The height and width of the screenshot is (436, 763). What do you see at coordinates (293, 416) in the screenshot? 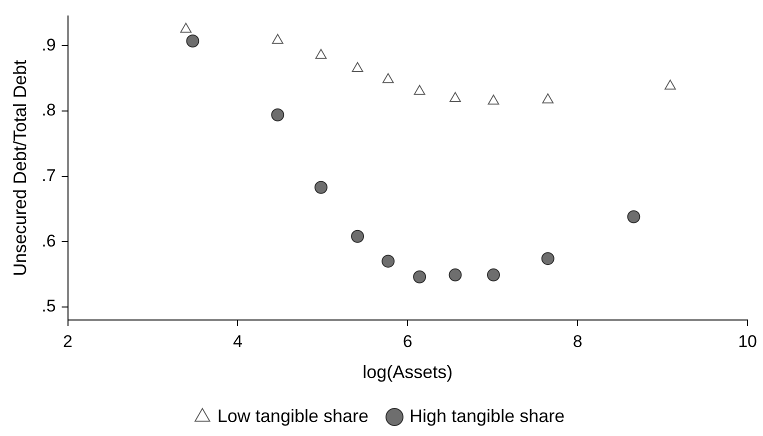
I see `legend-label: Low tangible share` at bounding box center [293, 416].